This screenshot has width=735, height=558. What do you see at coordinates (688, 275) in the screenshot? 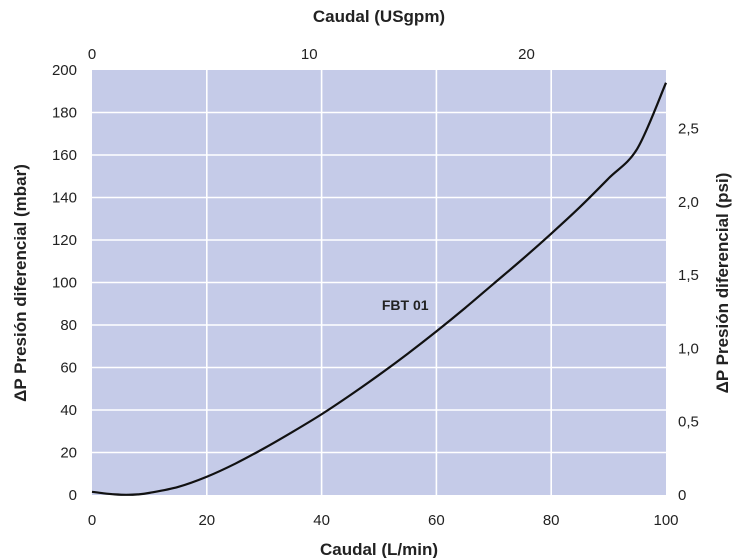
I see `y-right-tick-label: 1,5` at bounding box center [688, 275].